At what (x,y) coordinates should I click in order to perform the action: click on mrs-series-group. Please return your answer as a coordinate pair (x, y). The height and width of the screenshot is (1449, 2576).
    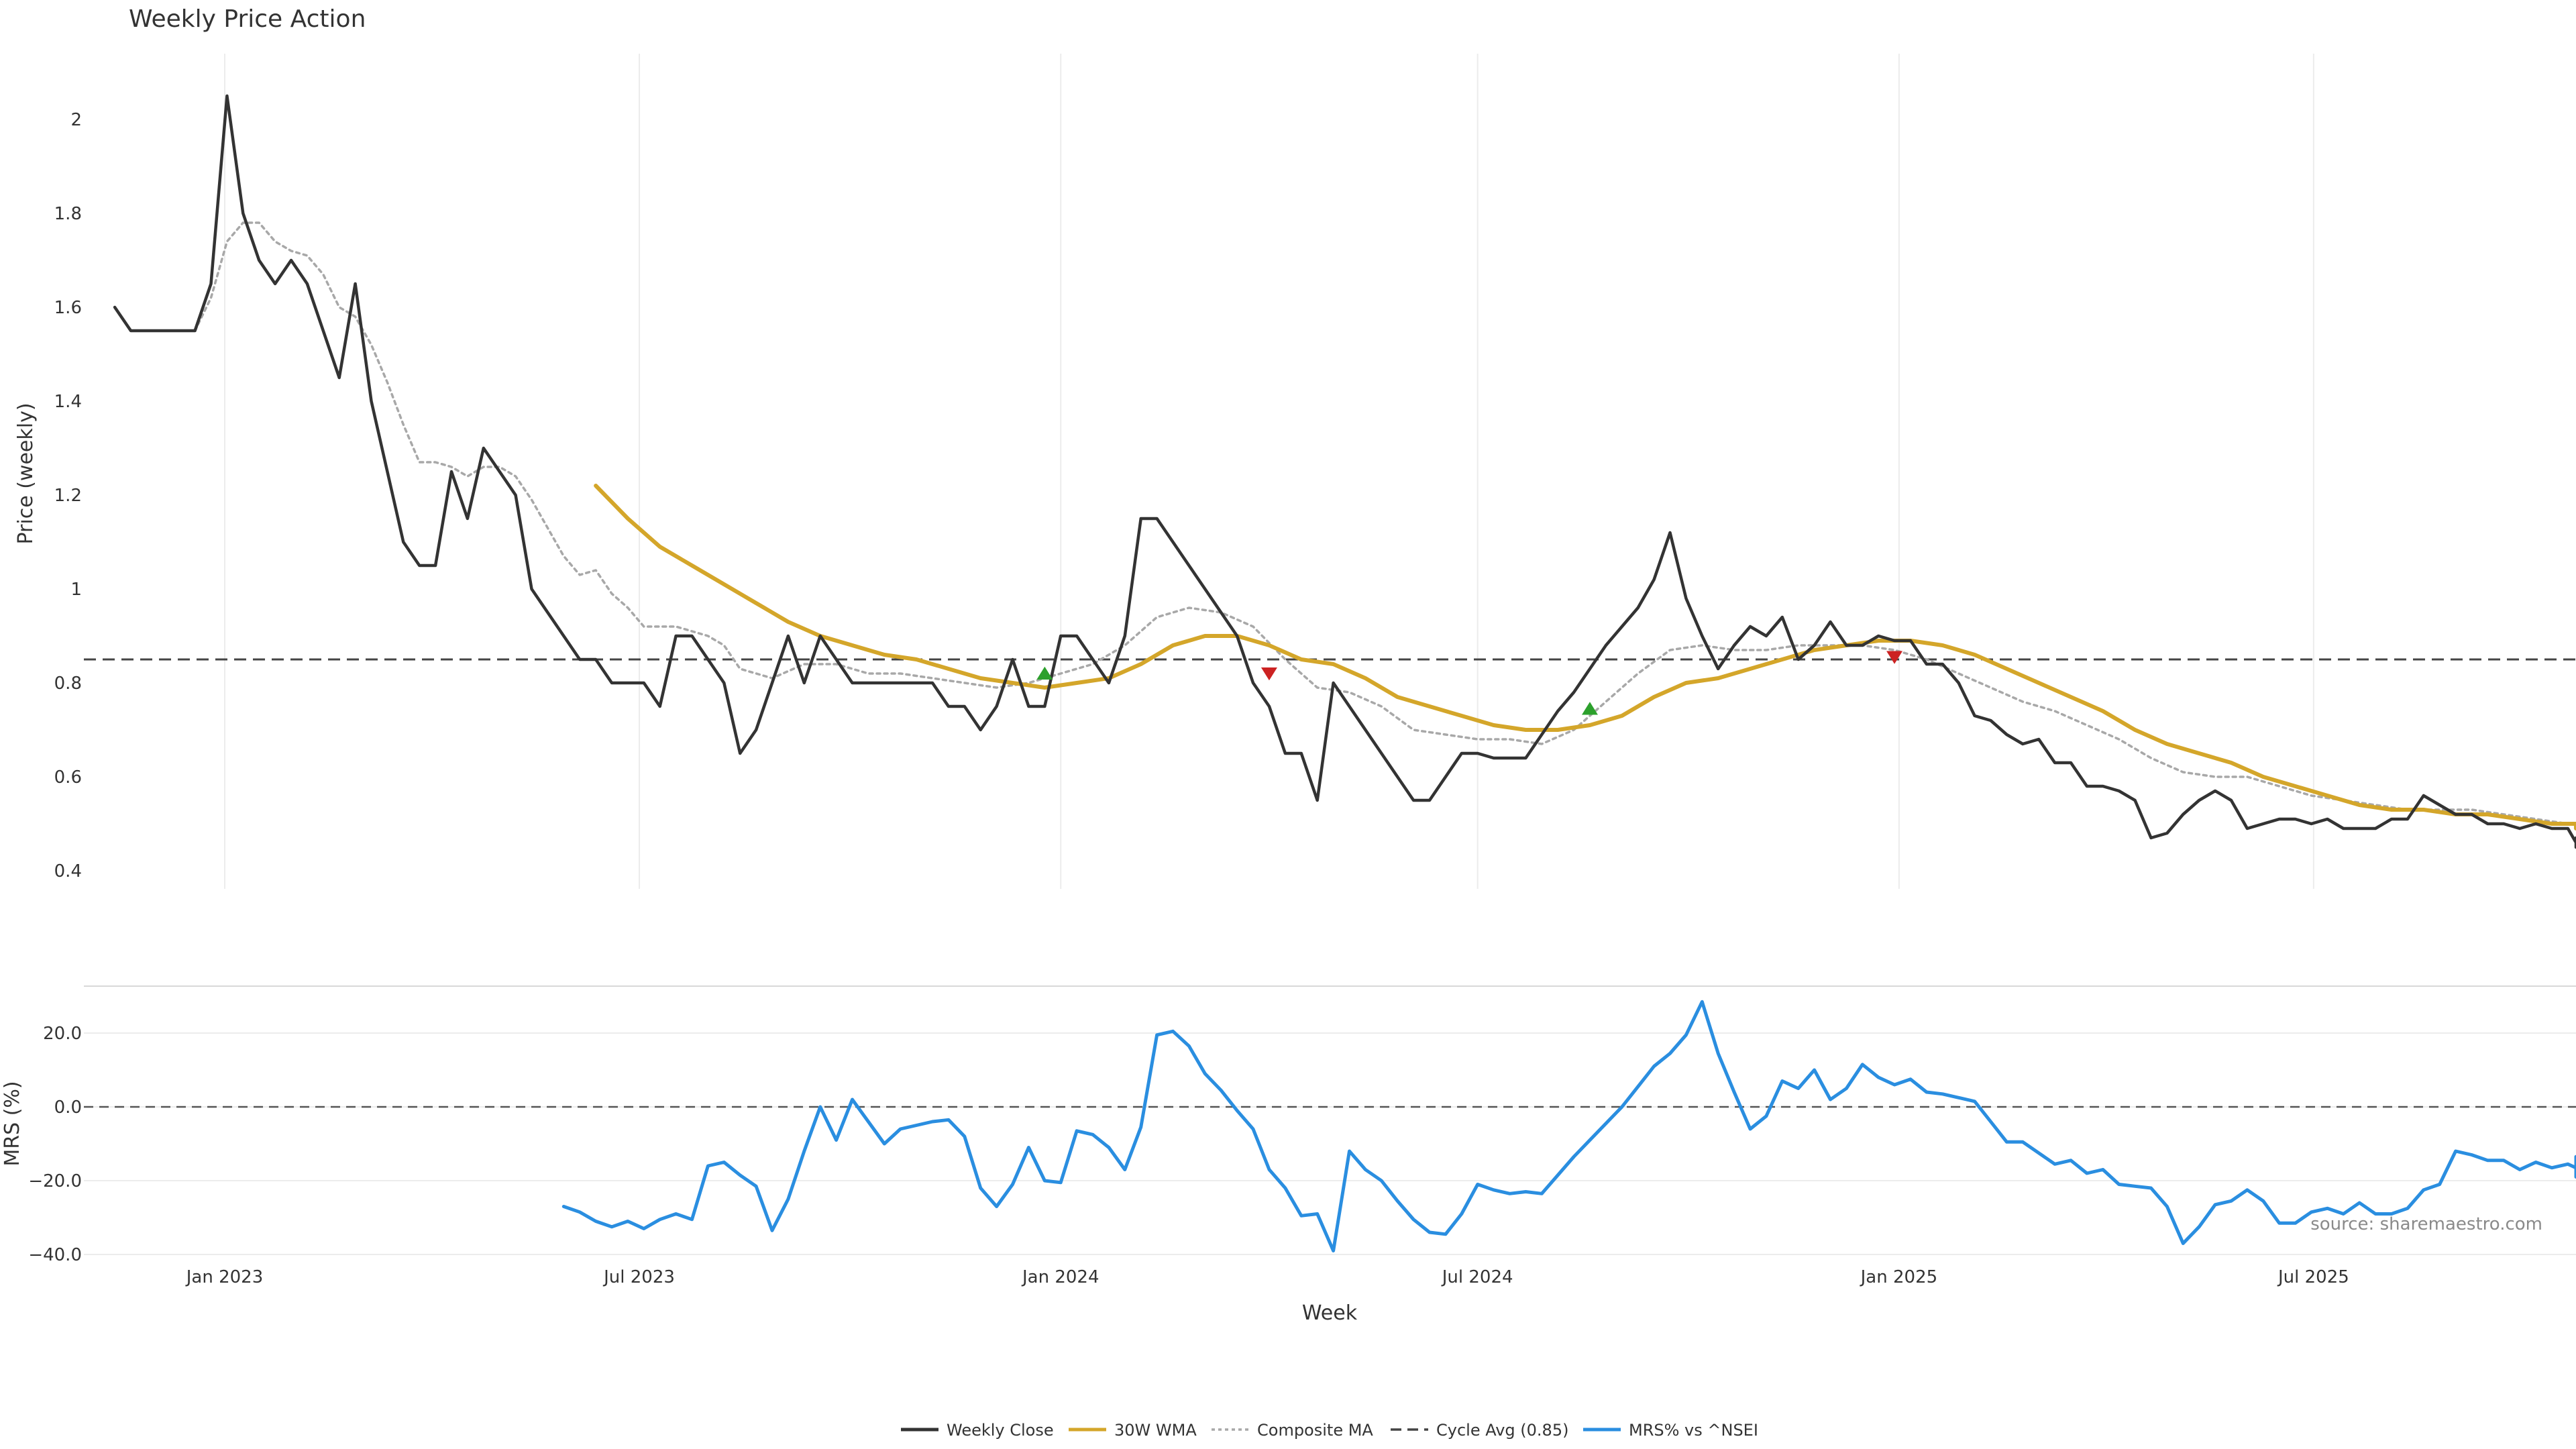
    Looking at the image, I should click on (1568, 1126).